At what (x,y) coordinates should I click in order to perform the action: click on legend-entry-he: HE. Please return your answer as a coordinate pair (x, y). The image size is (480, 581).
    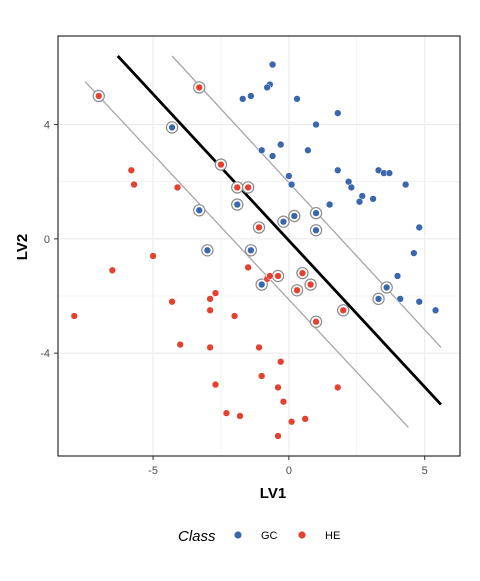
    Looking at the image, I should click on (319, 536).